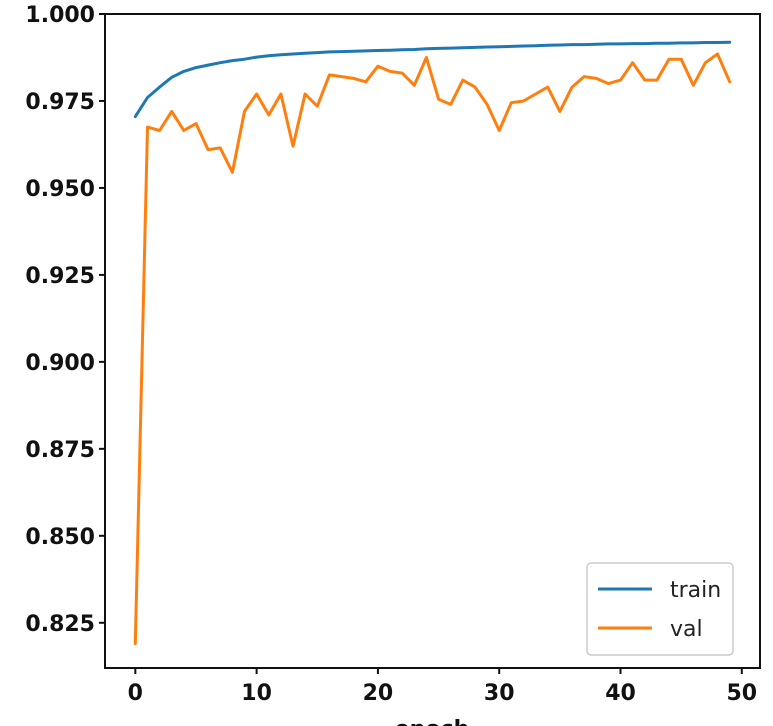 The width and height of the screenshot is (773, 726). What do you see at coordinates (256, 693) in the screenshot?
I see `x-tick-label: 10` at bounding box center [256, 693].